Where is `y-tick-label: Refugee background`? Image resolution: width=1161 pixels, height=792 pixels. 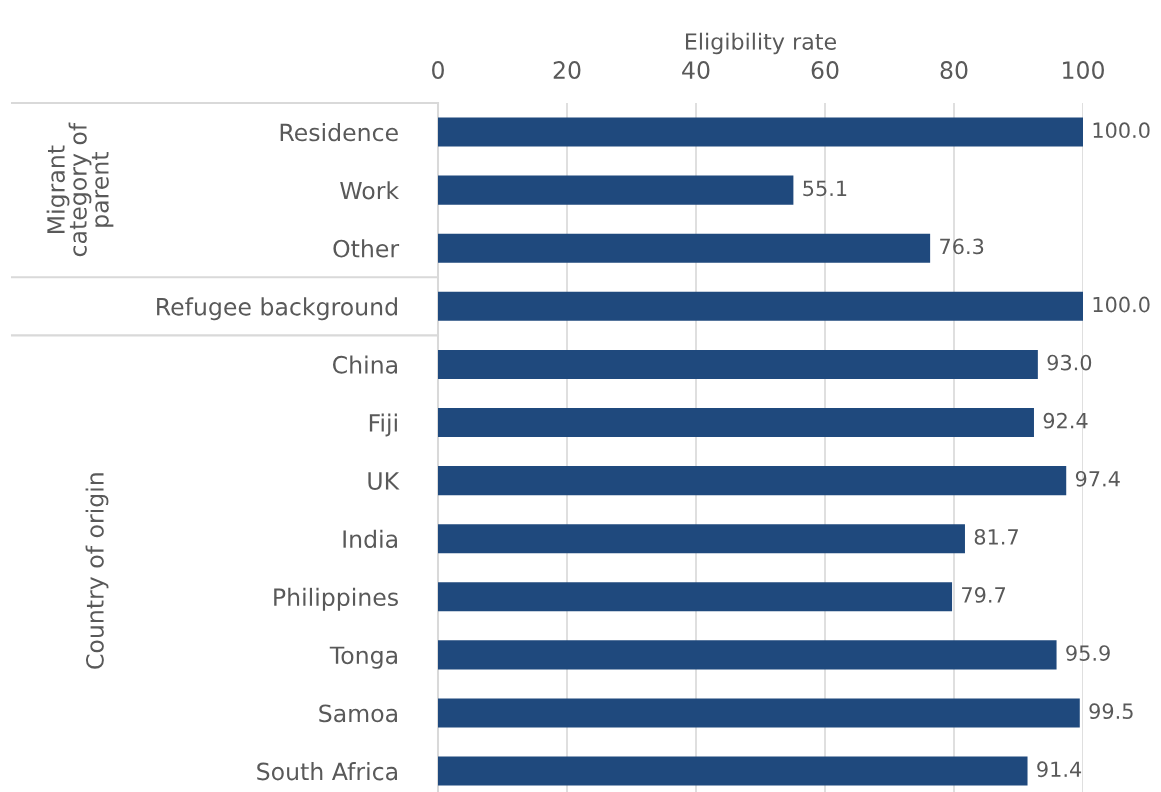 y-tick-label: Refugee background is located at coordinates (277, 309).